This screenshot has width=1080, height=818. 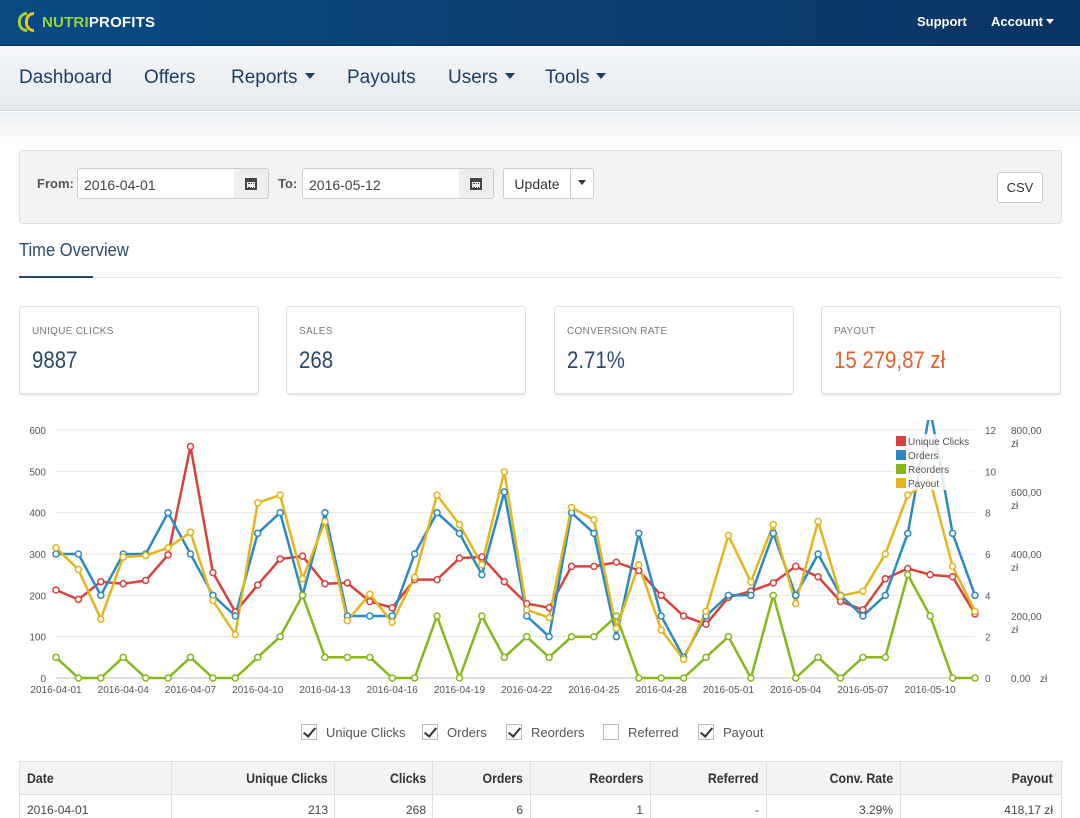 I want to click on column-header-conv-rate: Conv. Rate, so click(x=861, y=778).